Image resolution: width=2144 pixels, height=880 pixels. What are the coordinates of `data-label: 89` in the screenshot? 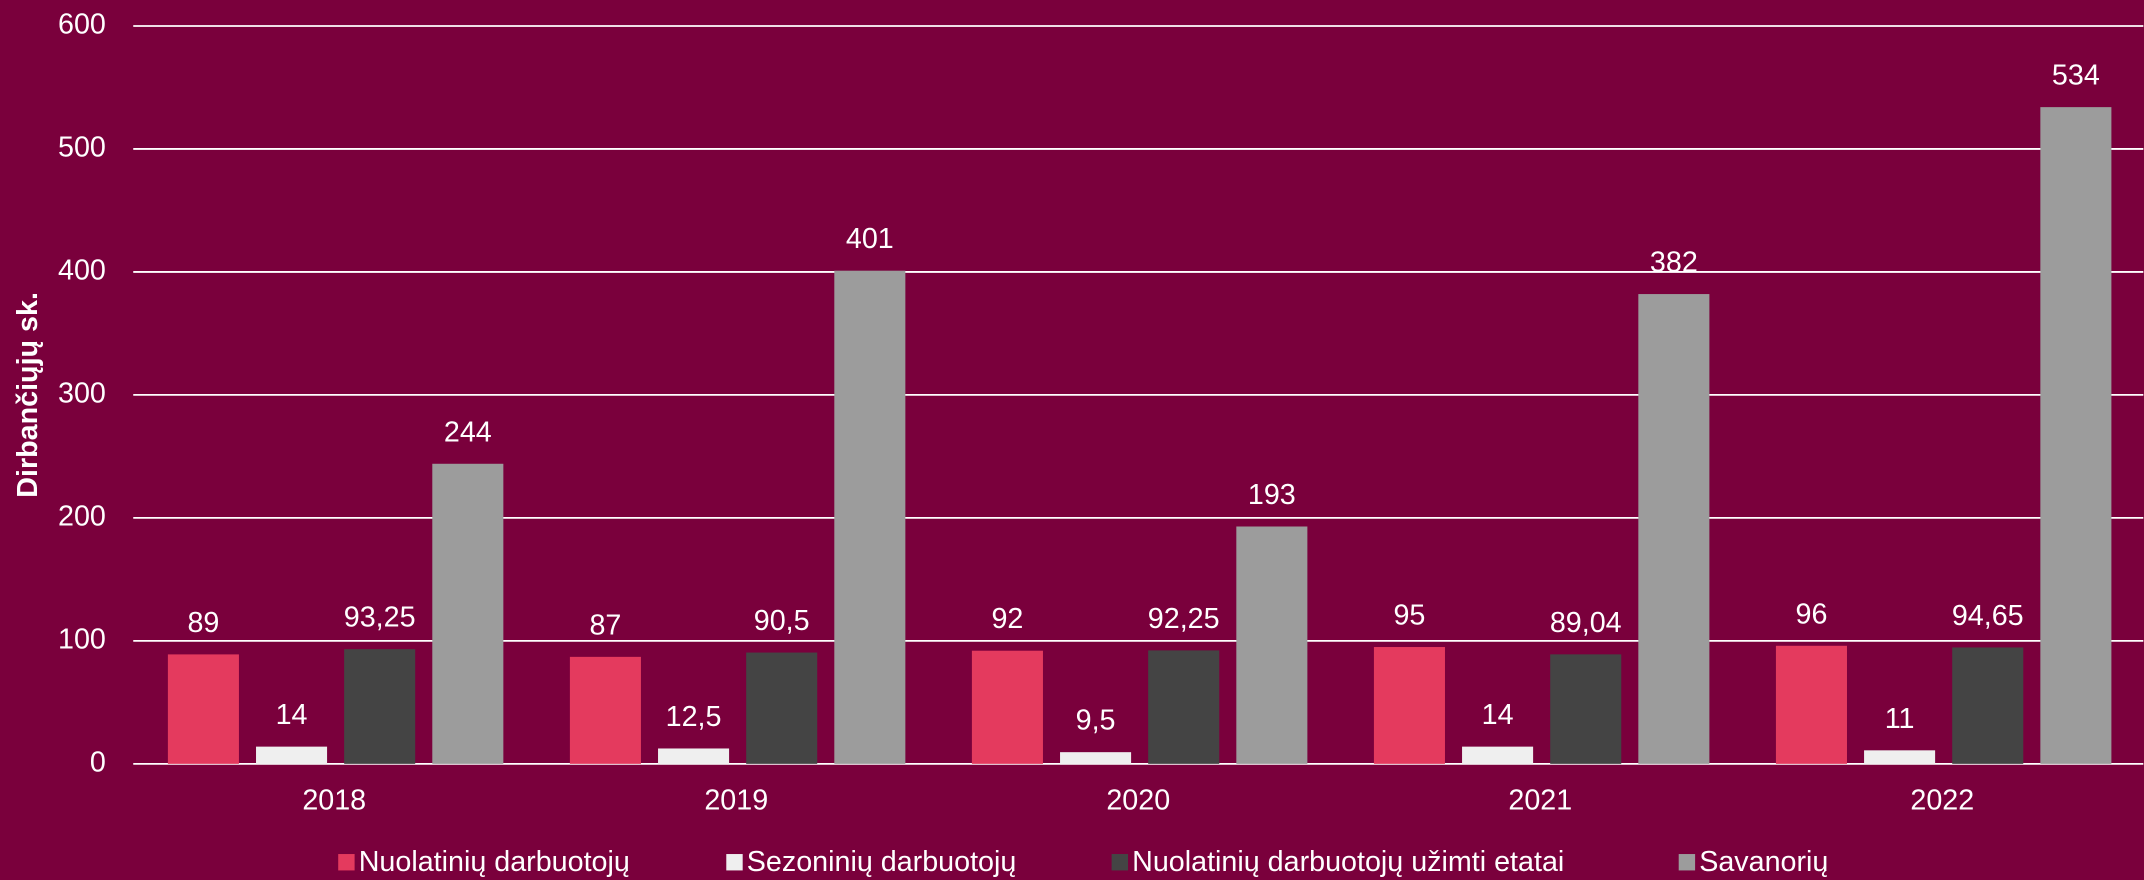 It's located at (203, 623).